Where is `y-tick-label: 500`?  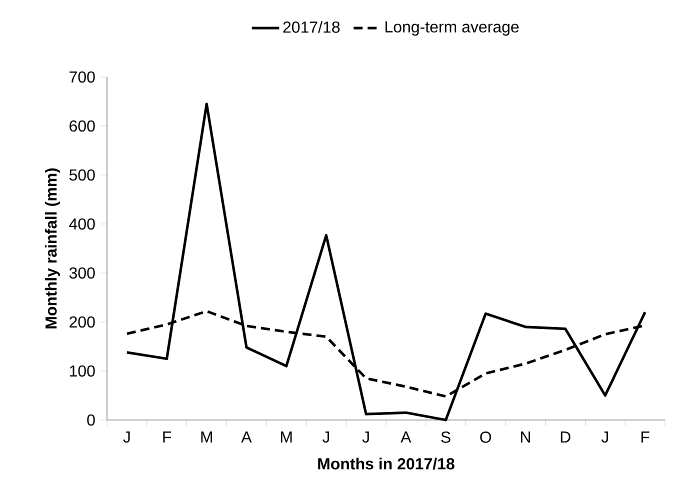
y-tick-label: 500 is located at coordinates (82, 175).